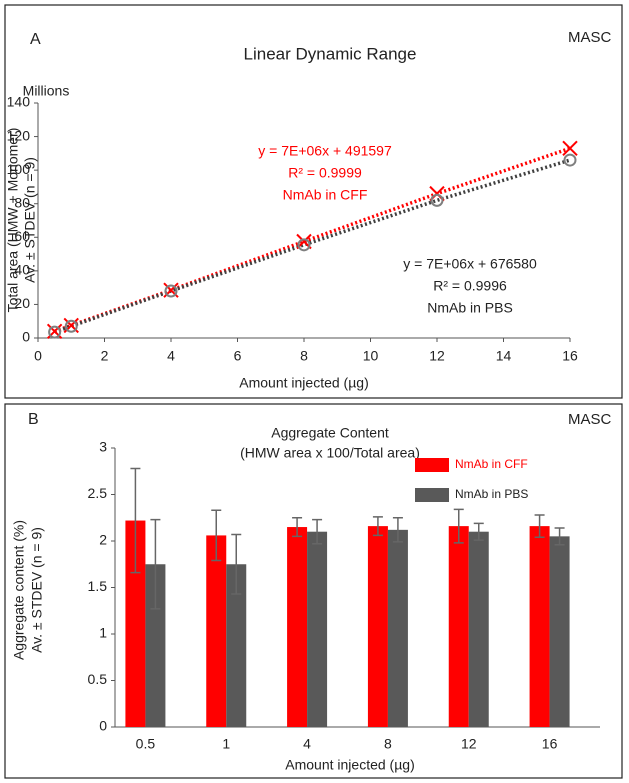 The height and width of the screenshot is (783, 629). What do you see at coordinates (470, 286) in the screenshot?
I see `trend-r2: R² = 0.9996` at bounding box center [470, 286].